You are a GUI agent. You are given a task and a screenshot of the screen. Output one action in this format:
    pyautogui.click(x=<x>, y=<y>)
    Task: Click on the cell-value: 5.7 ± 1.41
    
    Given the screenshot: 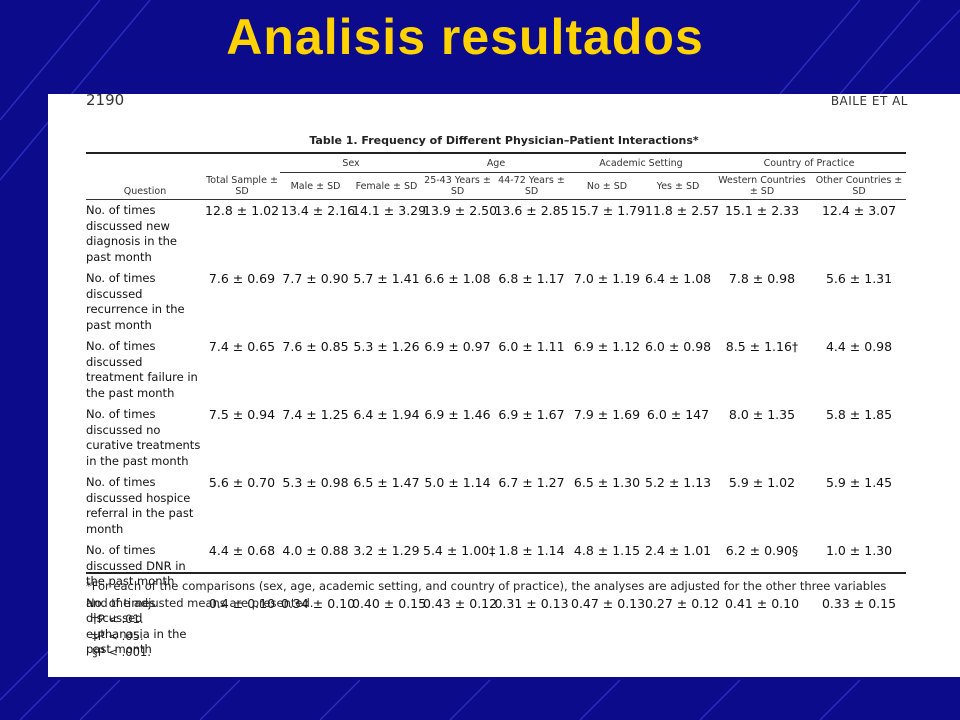 What is the action you would take?
    pyautogui.click(x=386, y=278)
    